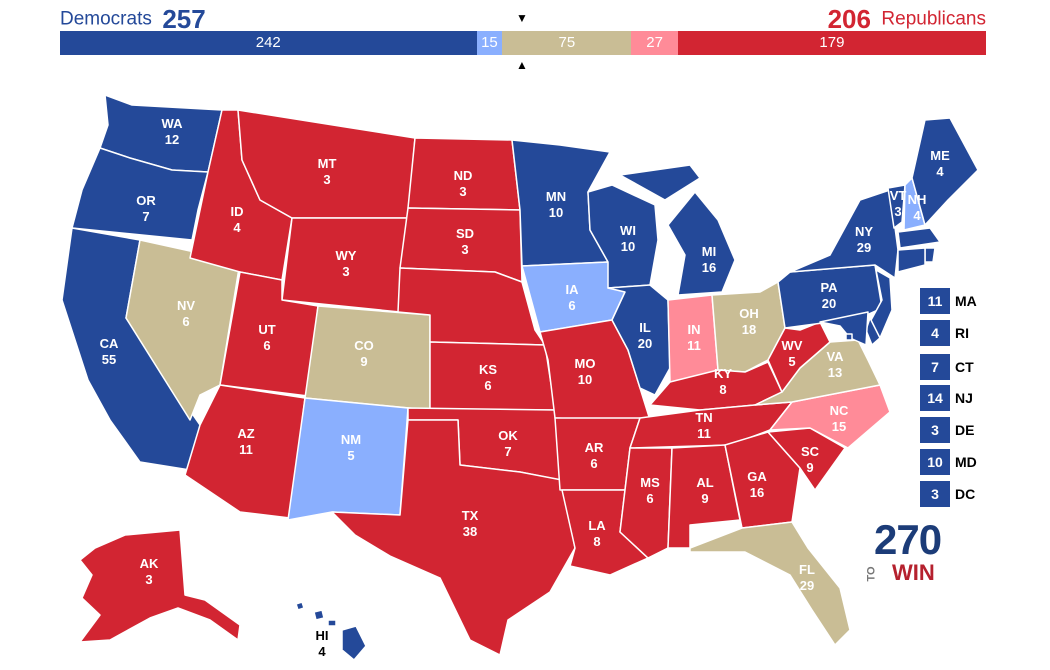  Describe the element at coordinates (897, 211) in the screenshot. I see `state-ev-vt: 3` at that location.